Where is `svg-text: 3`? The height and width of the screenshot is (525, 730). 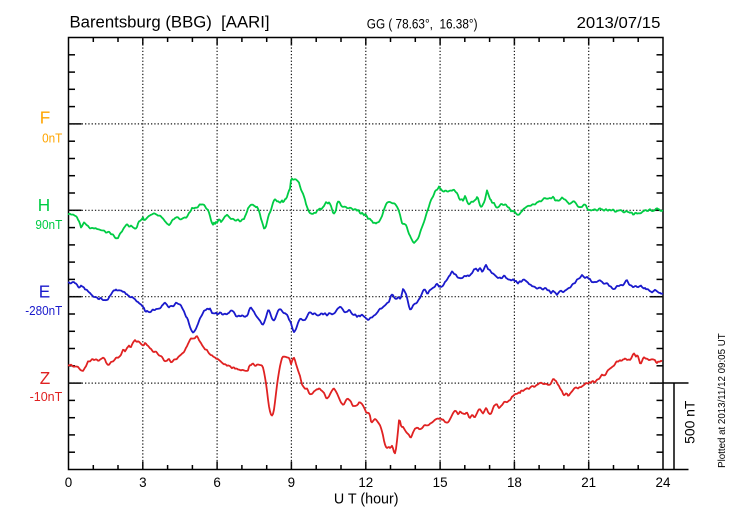 svg-text: 3 is located at coordinates (142, 482).